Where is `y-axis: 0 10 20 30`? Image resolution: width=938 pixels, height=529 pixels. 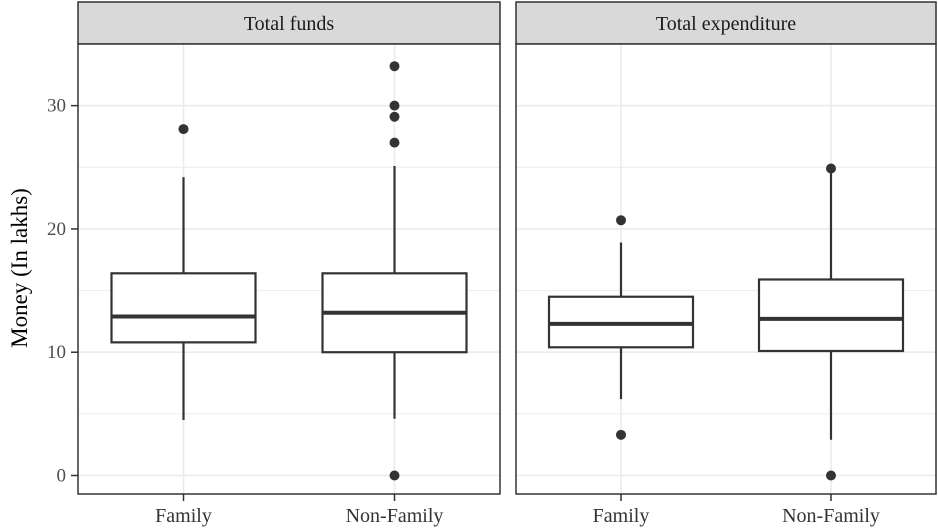
y-axis: 0 10 20 30 is located at coordinates (62, 291).